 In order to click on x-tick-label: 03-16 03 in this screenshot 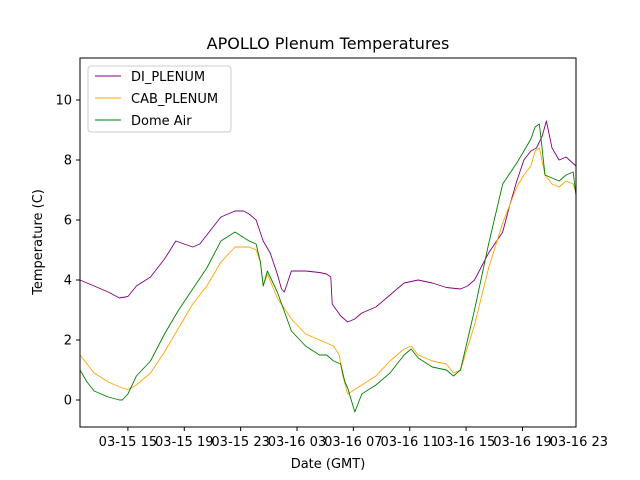, I will do `click(297, 442)`.